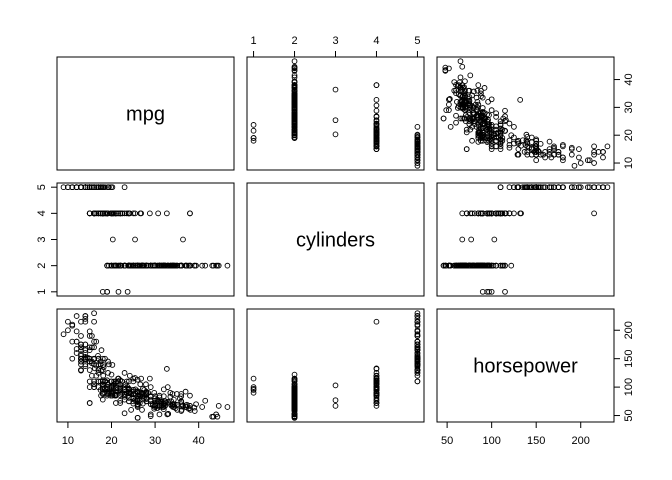 This screenshot has height=480, width=672. I want to click on panel-mpg-vs-cylinders, so click(335, 113).